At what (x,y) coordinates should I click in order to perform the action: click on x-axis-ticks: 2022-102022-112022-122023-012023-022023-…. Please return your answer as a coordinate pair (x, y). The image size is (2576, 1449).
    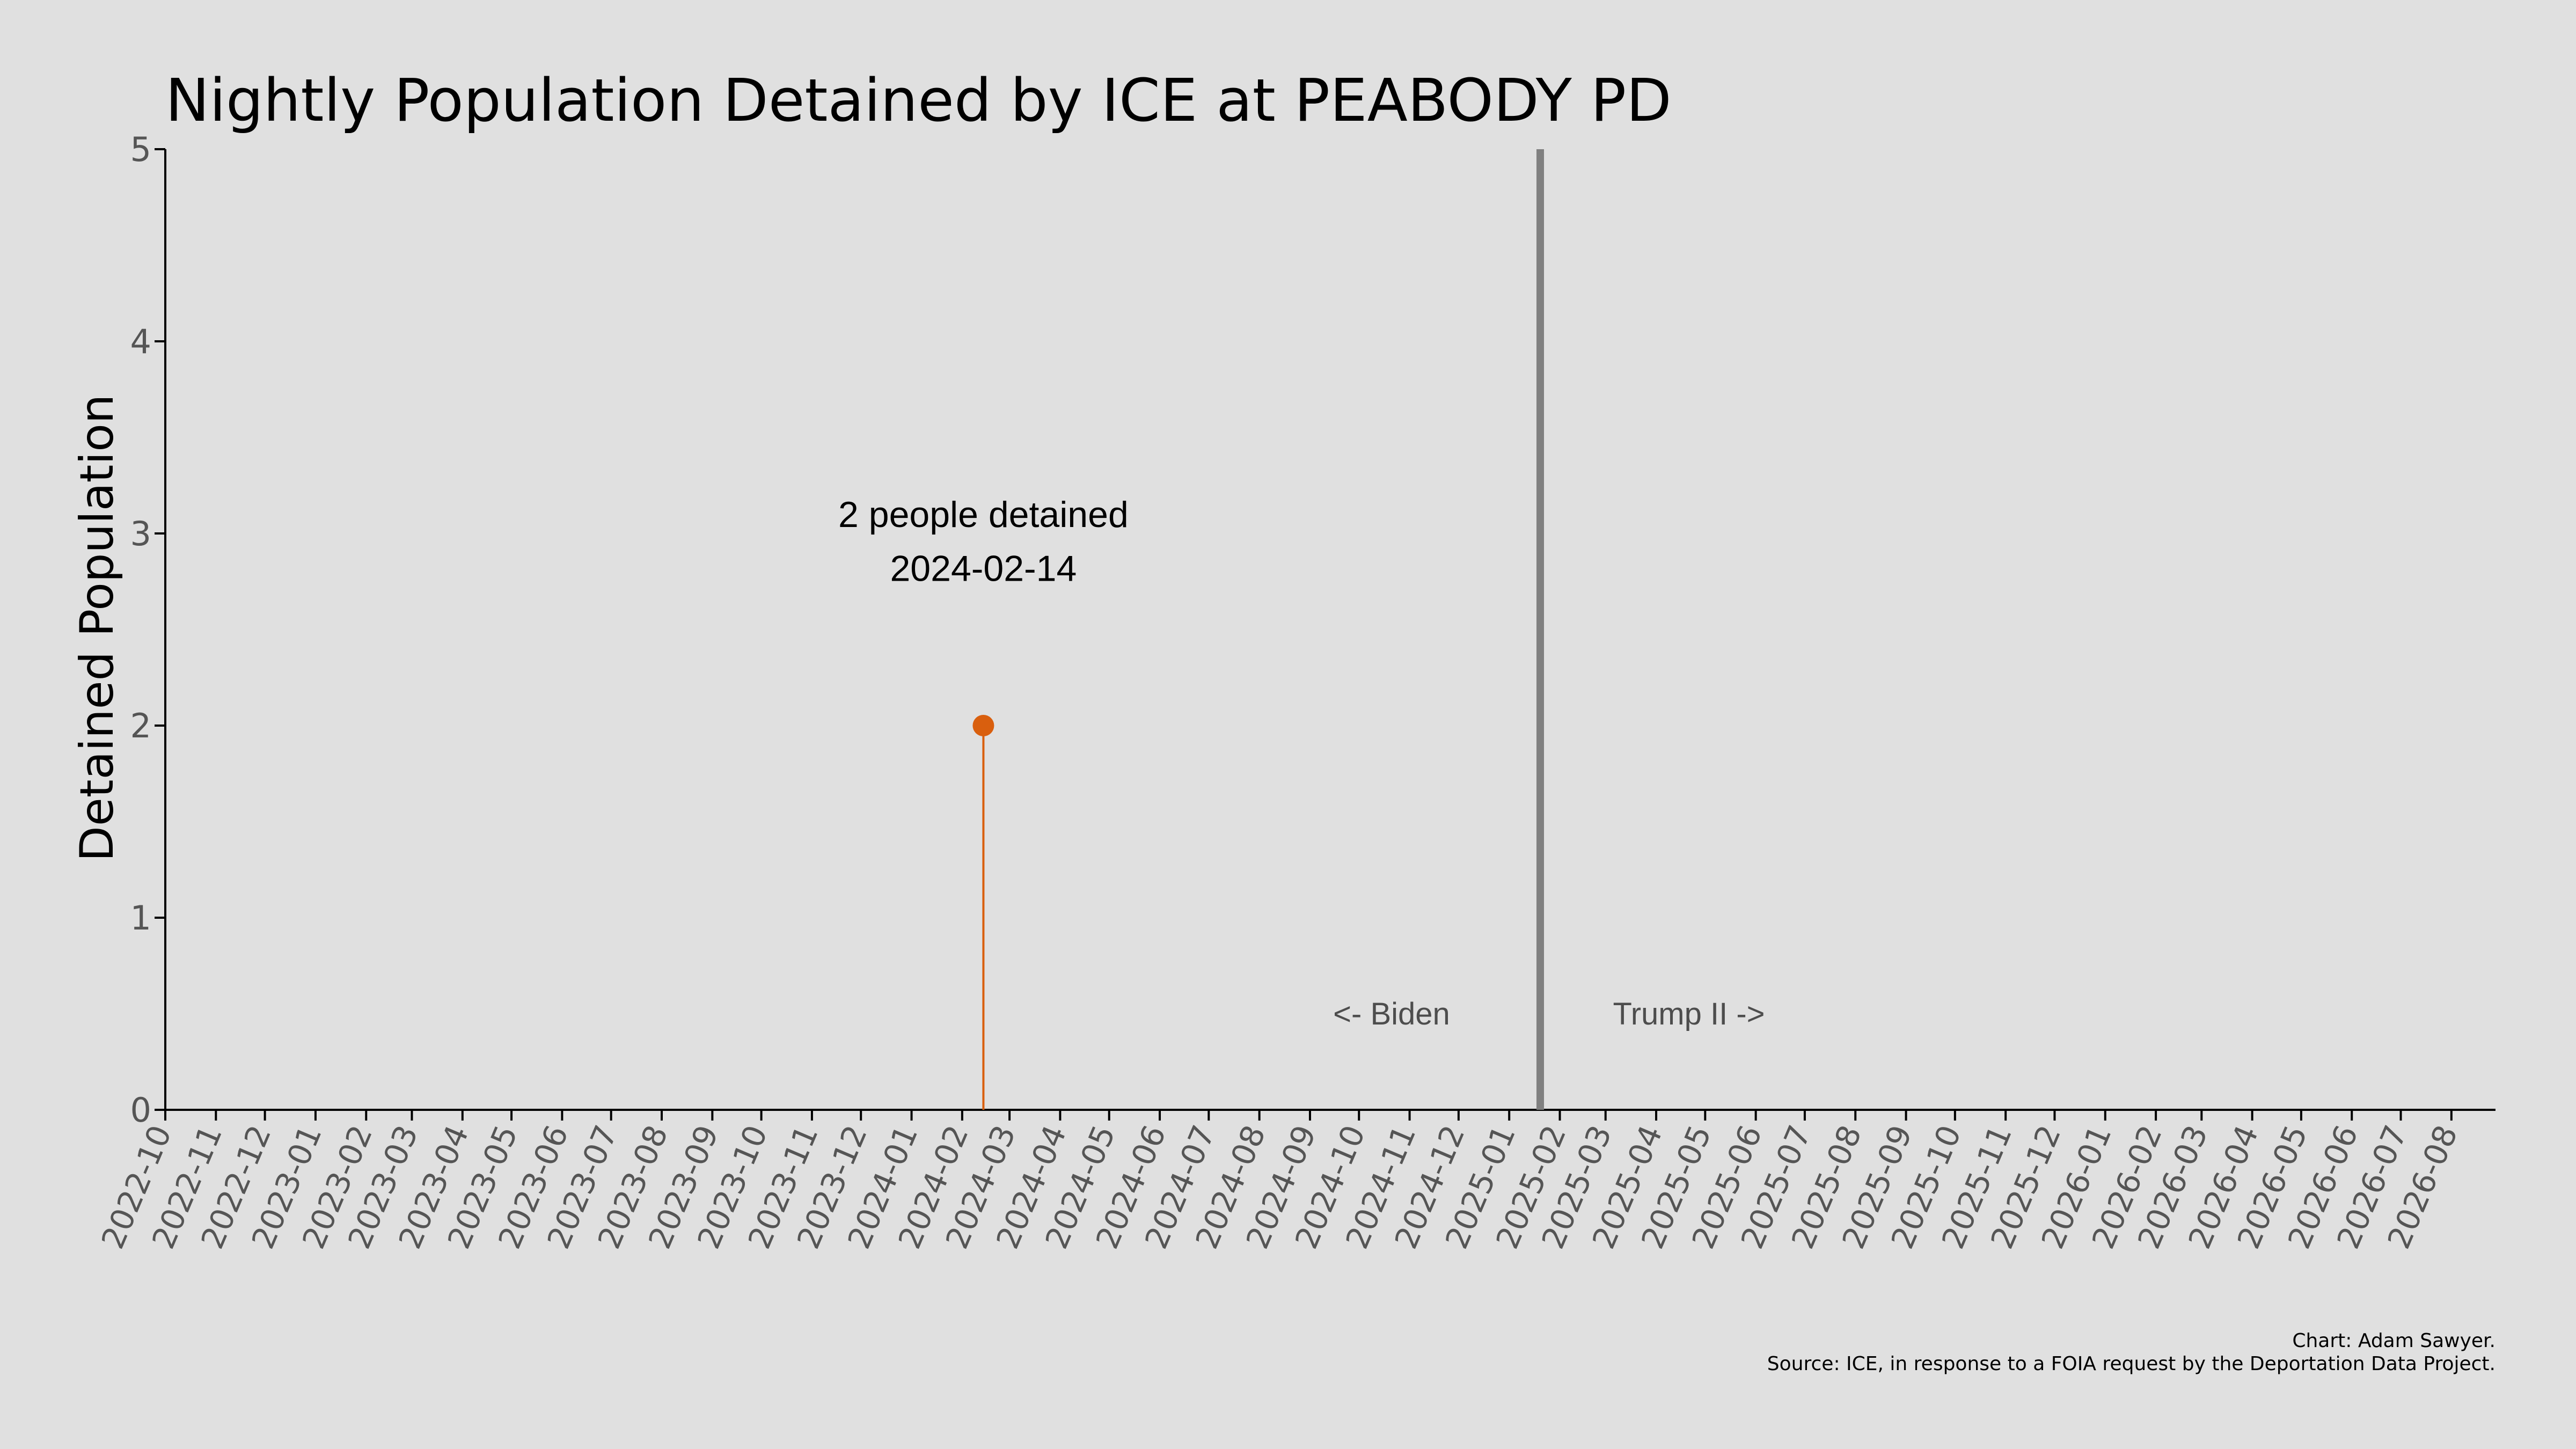
    Looking at the image, I should click on (1279, 1182).